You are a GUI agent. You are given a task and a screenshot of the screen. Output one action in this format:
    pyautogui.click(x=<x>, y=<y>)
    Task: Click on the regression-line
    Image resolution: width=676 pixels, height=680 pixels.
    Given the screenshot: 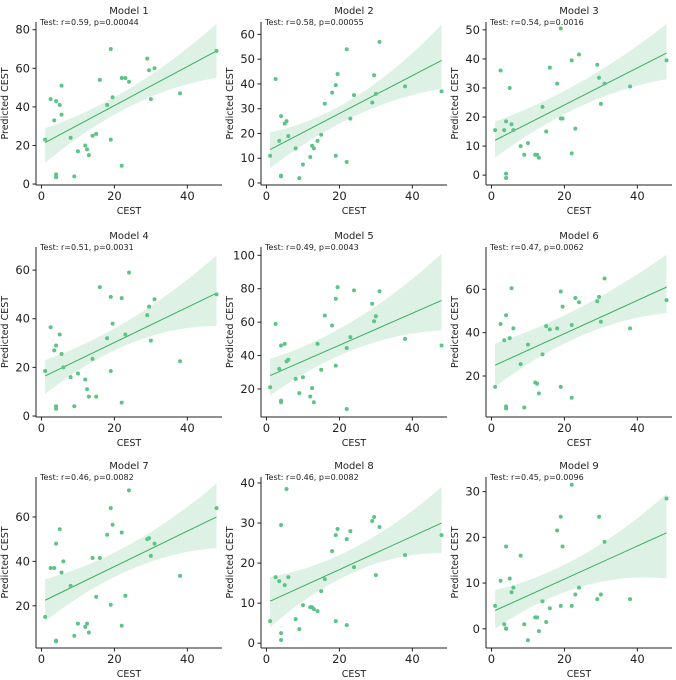 What is the action you would take?
    pyautogui.click(x=355, y=562)
    